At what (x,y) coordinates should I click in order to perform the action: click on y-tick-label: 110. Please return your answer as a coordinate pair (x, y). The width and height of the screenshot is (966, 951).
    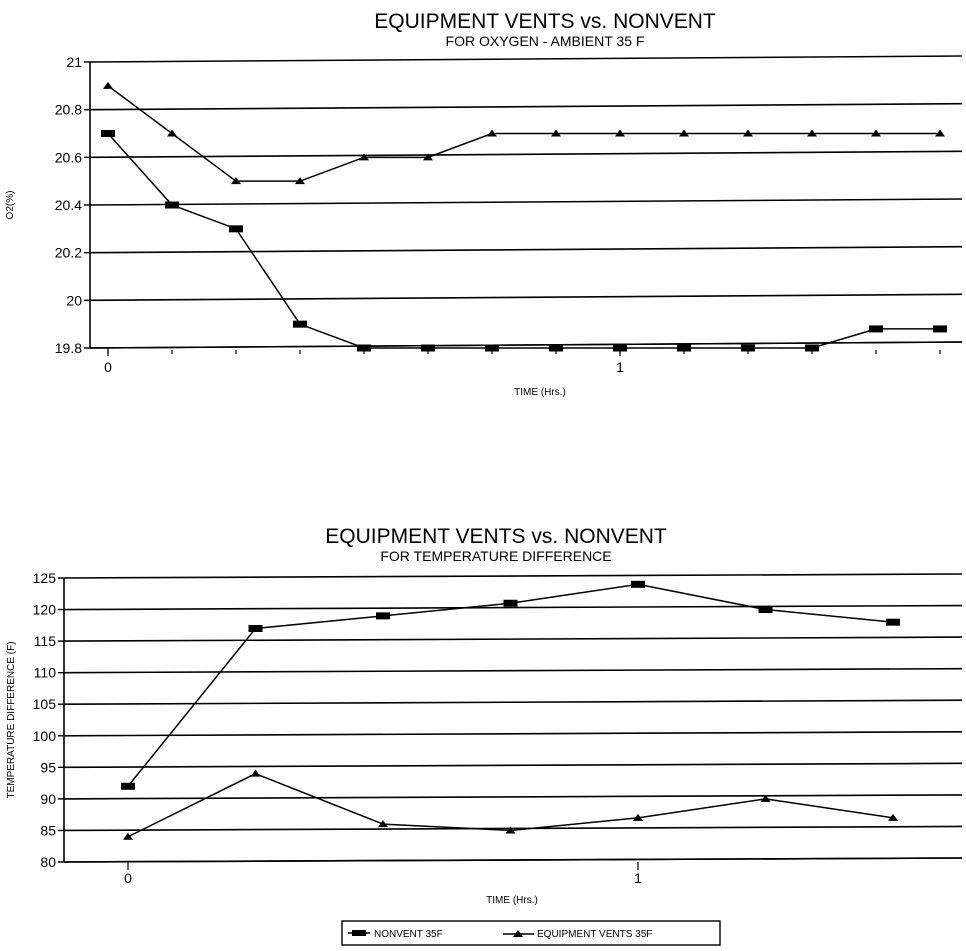
    Looking at the image, I should click on (45, 673).